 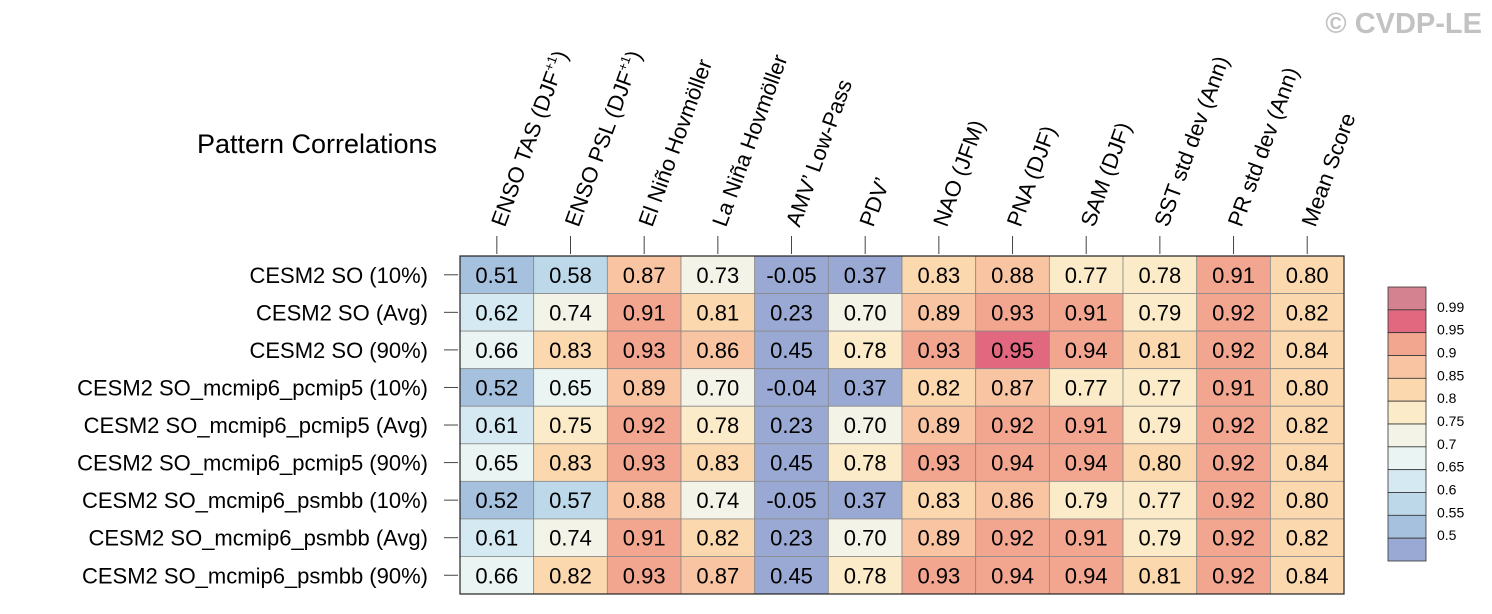 What do you see at coordinates (255, 500) in the screenshot?
I see `row-label: CESM2 SO_mcmip6_psmbb (10%)` at bounding box center [255, 500].